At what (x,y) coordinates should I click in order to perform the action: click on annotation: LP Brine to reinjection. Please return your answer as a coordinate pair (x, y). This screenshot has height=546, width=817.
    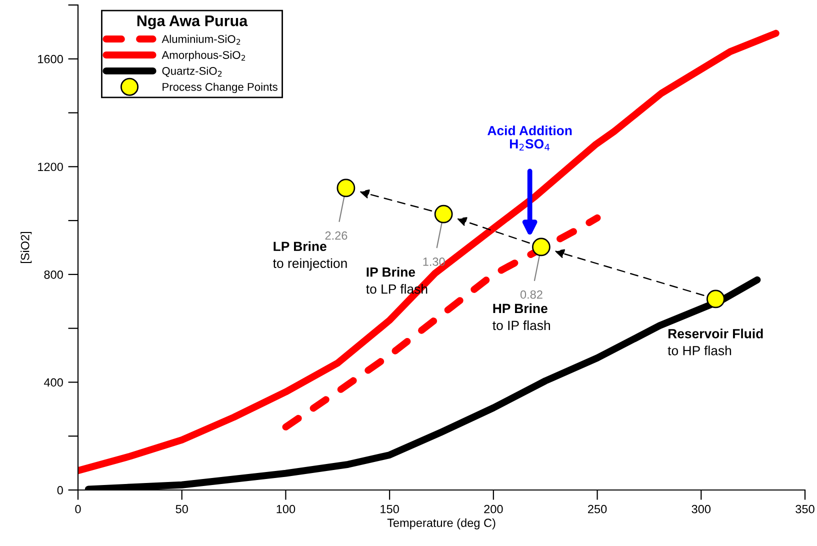
    Looking at the image, I should click on (310, 256).